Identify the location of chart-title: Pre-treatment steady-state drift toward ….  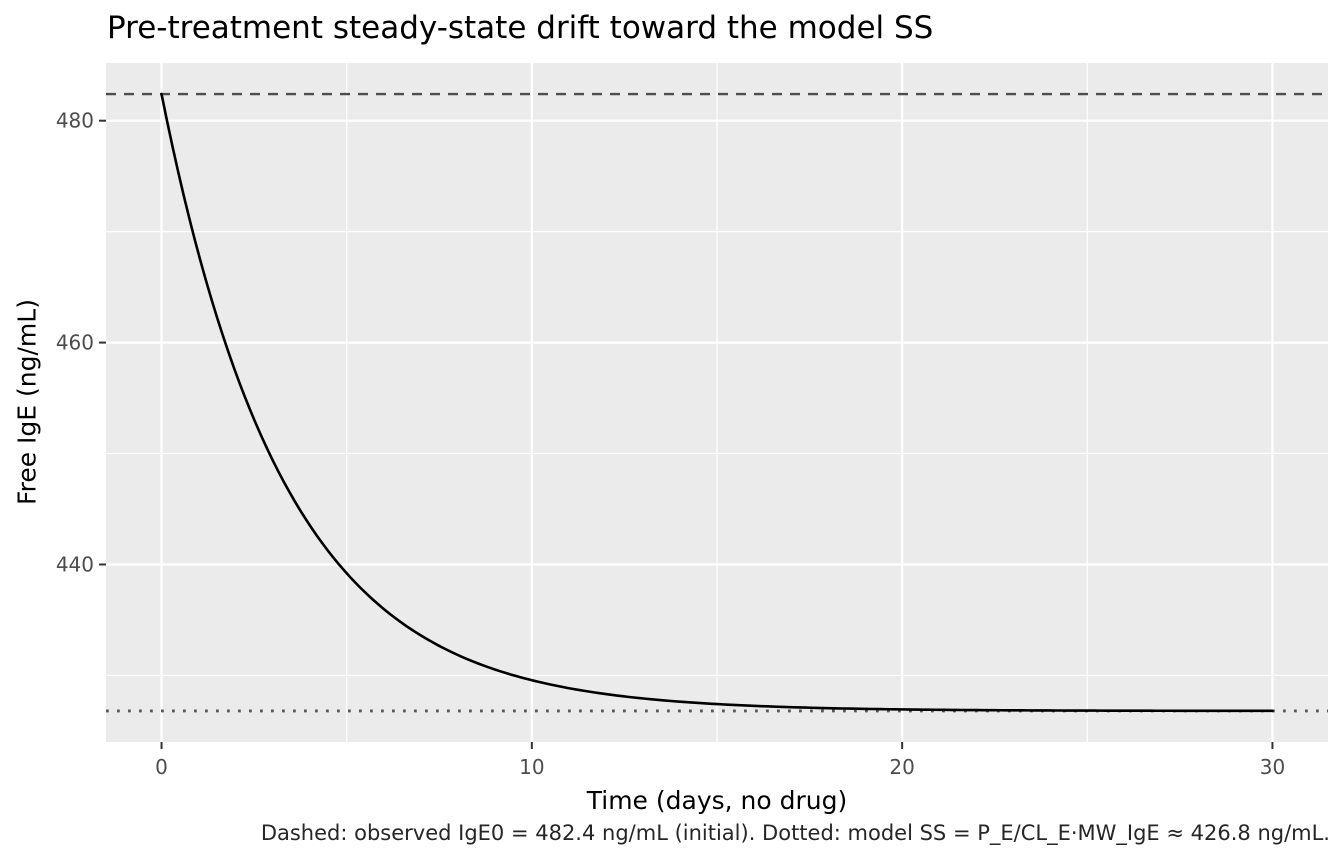
(520, 28).